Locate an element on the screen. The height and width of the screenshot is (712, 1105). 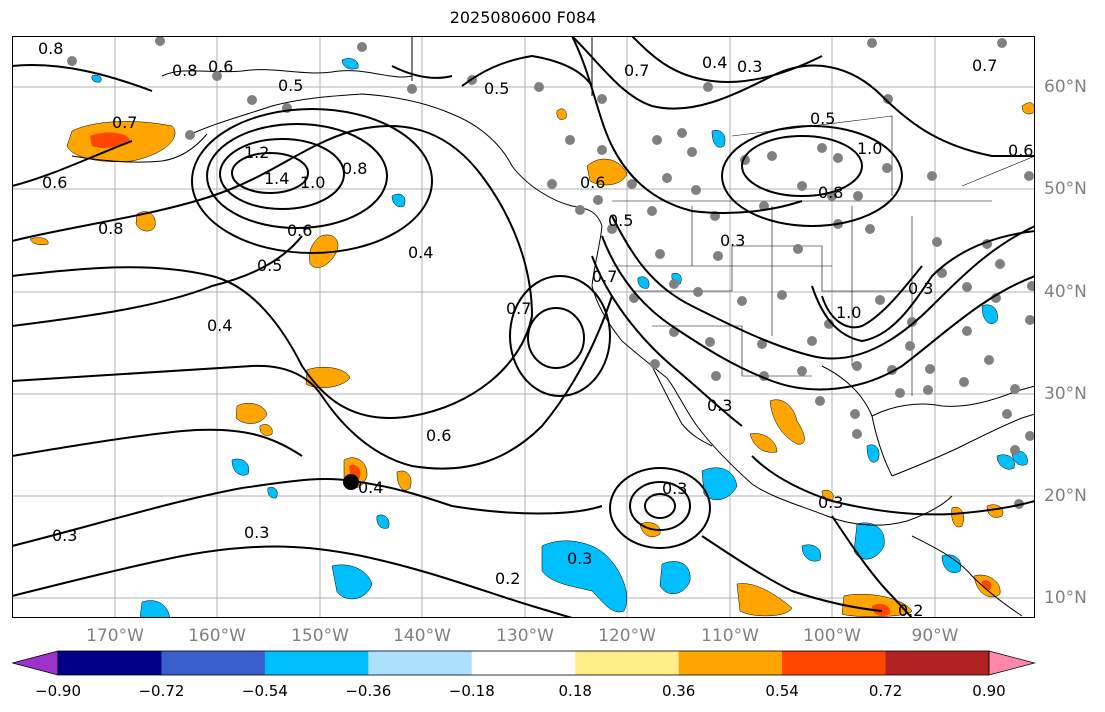
lat-label: 30°N is located at coordinates (1065, 394).